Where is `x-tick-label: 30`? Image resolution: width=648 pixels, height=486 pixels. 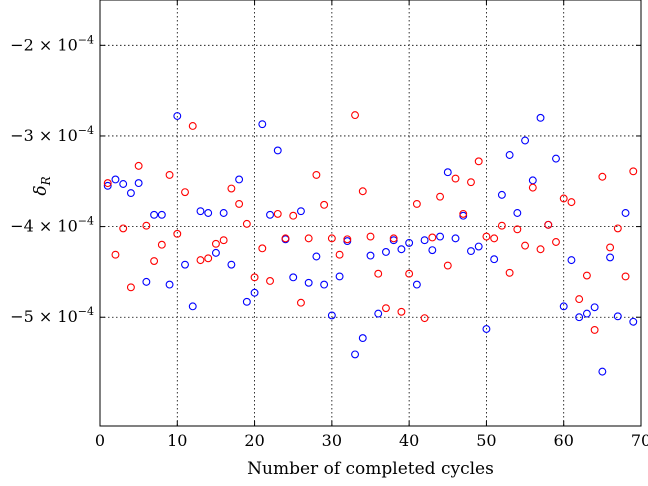 x-tick-label: 30 is located at coordinates (332, 440).